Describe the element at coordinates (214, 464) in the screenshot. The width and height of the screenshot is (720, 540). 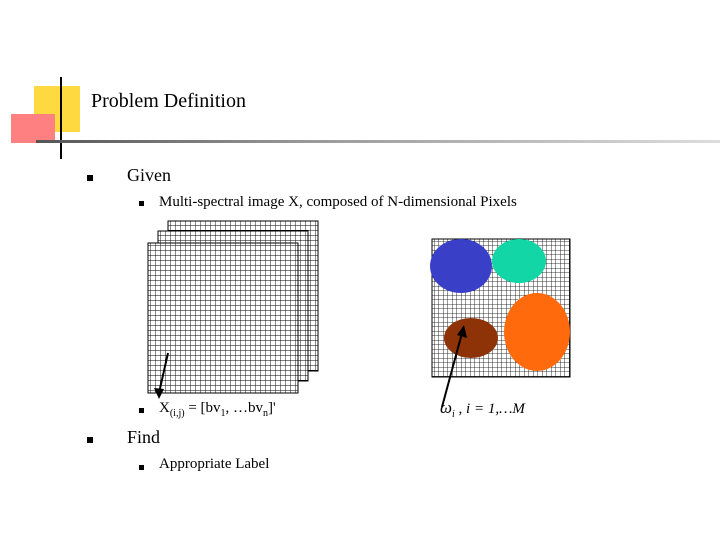
I see `find-item-label: Appropriate Label` at that location.